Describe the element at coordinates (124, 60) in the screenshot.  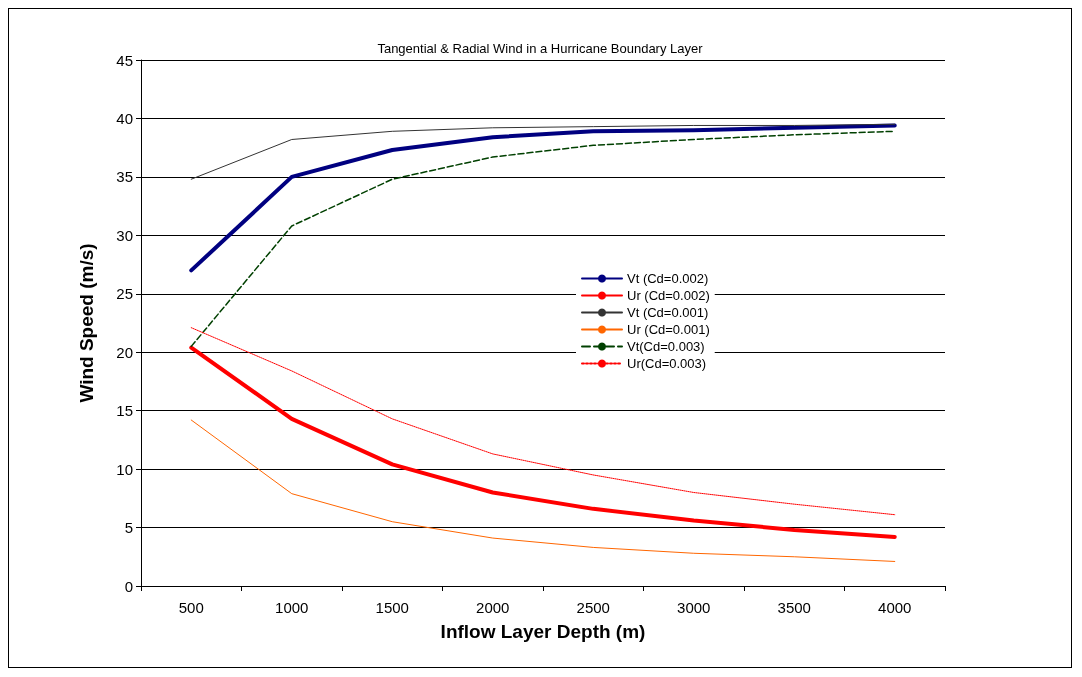
I see `y-tick-label: 45` at that location.